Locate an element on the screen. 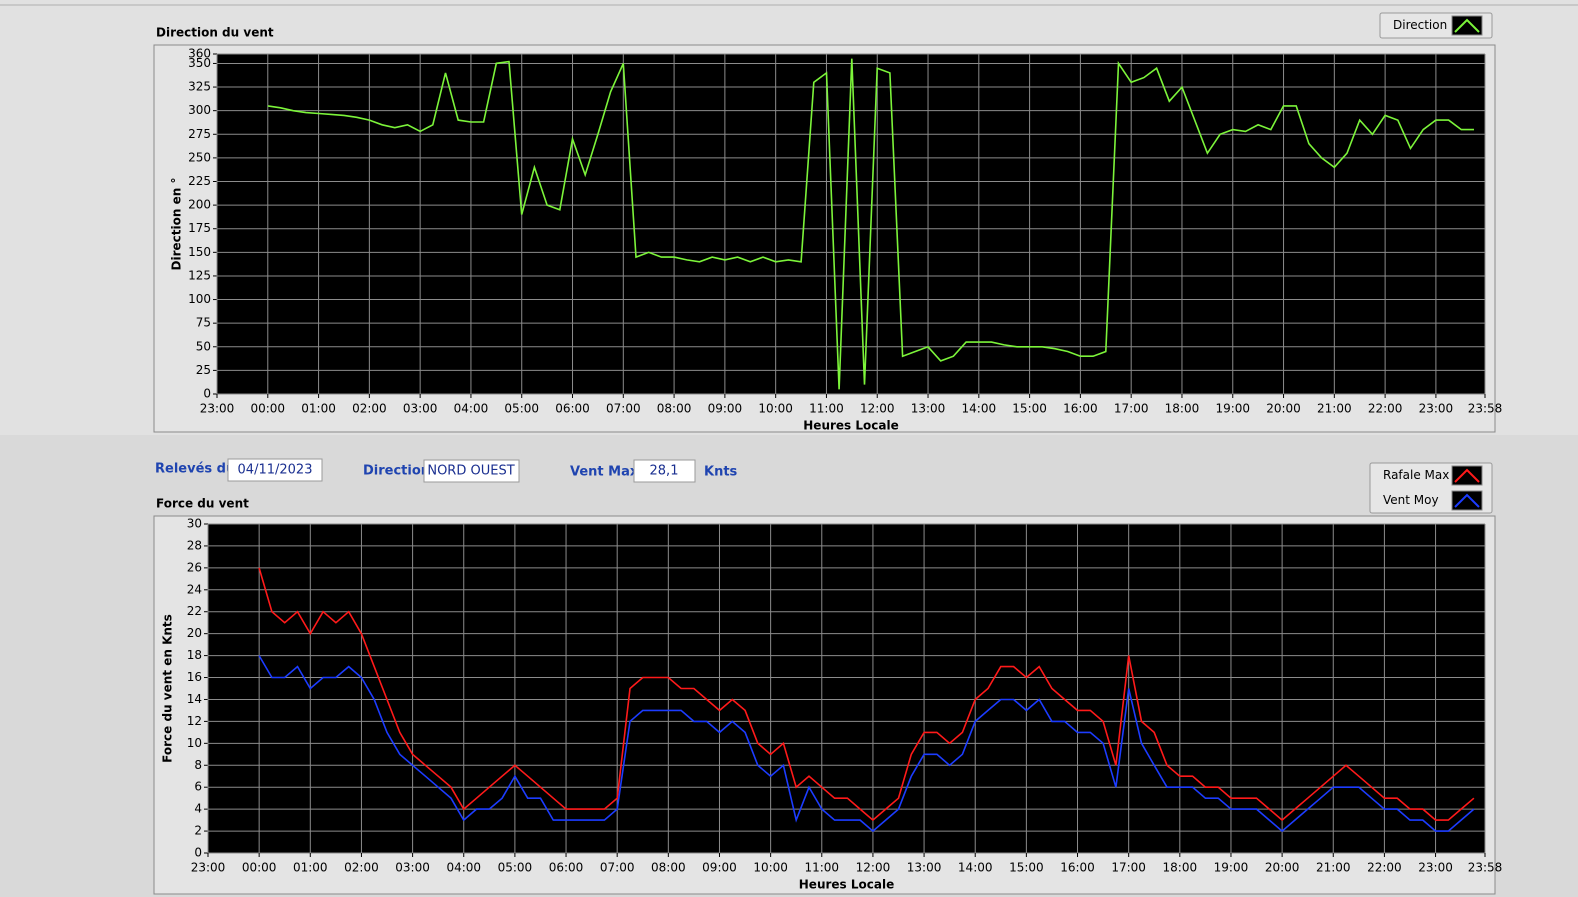 Image resolution: width=1578 pixels, height=897 pixels. y-tick-label: 4 is located at coordinates (198, 809).